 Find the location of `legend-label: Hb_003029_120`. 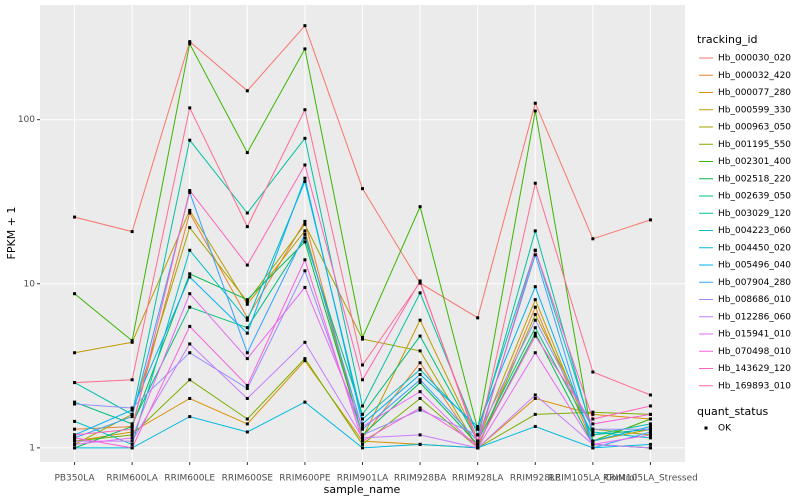

legend-label: Hb_003029_120 is located at coordinates (754, 214).